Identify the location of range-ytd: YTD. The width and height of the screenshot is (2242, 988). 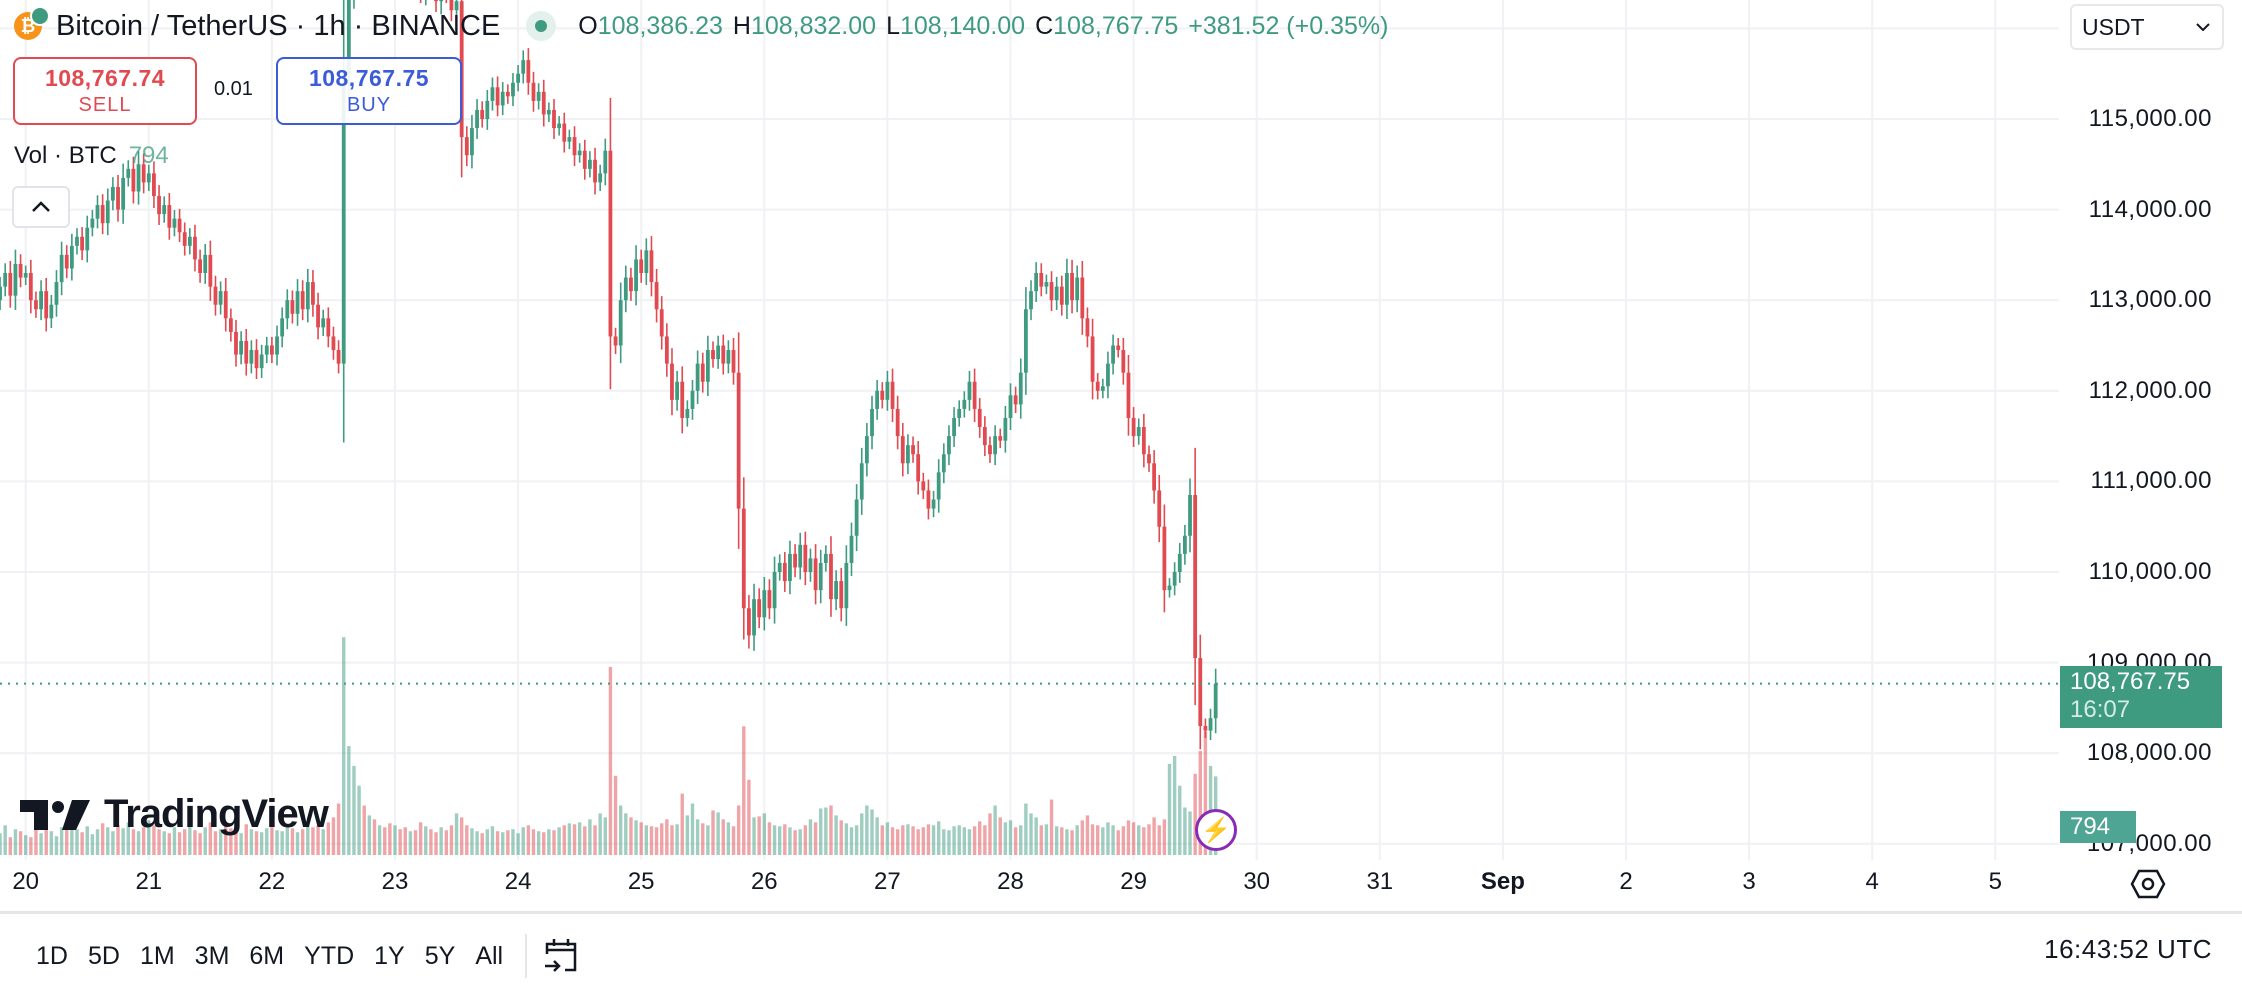
(329, 955).